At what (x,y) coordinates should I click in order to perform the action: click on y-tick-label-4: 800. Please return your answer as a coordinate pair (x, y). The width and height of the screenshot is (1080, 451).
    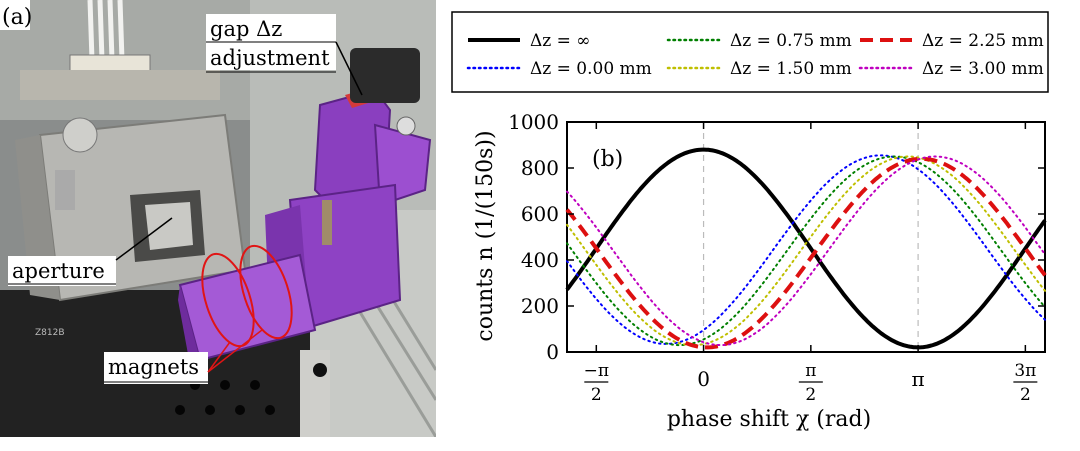
    Looking at the image, I should click on (540, 168).